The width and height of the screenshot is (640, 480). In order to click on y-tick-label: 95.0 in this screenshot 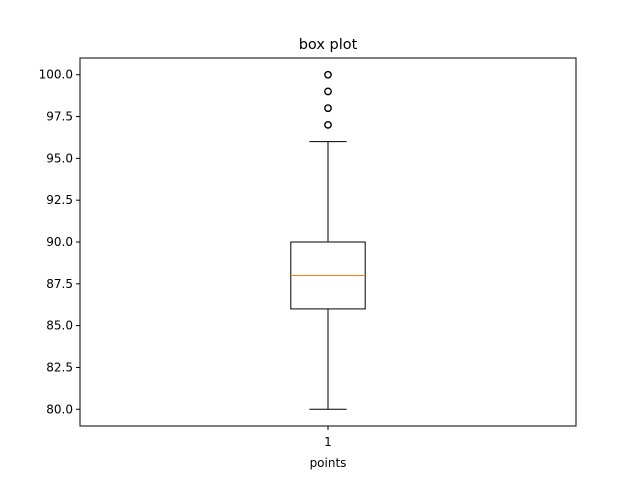, I will do `click(59, 158)`.